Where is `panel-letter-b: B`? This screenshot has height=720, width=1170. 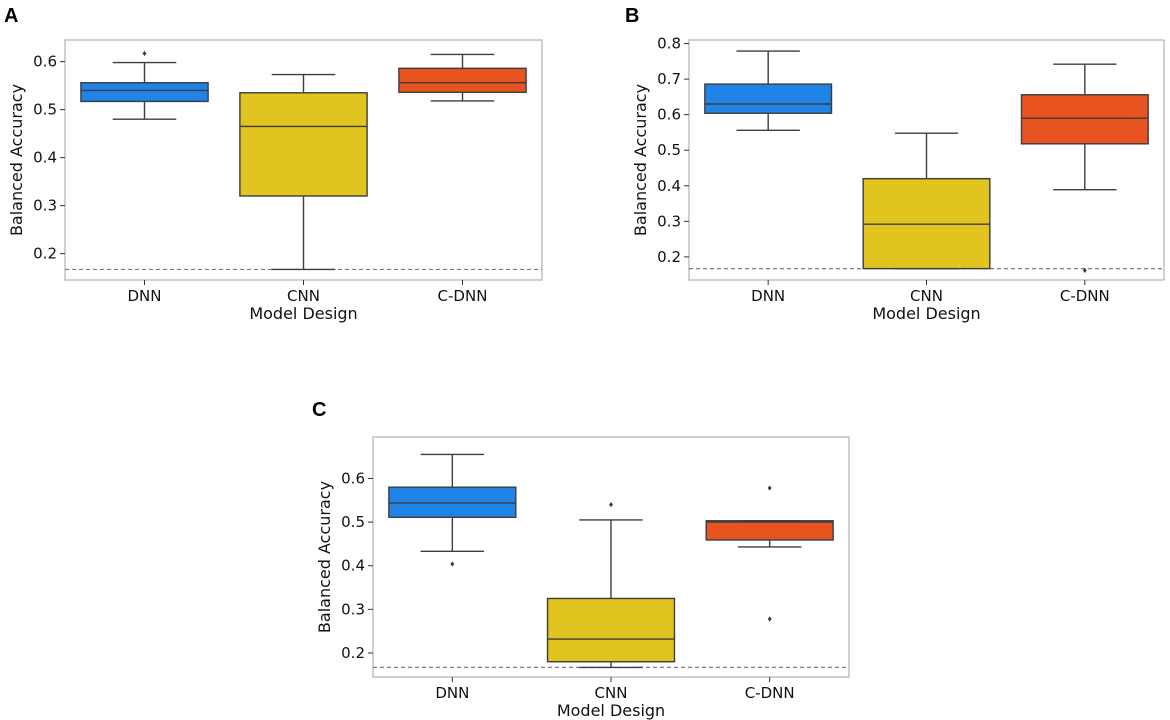 panel-letter-b: B is located at coordinates (632, 16).